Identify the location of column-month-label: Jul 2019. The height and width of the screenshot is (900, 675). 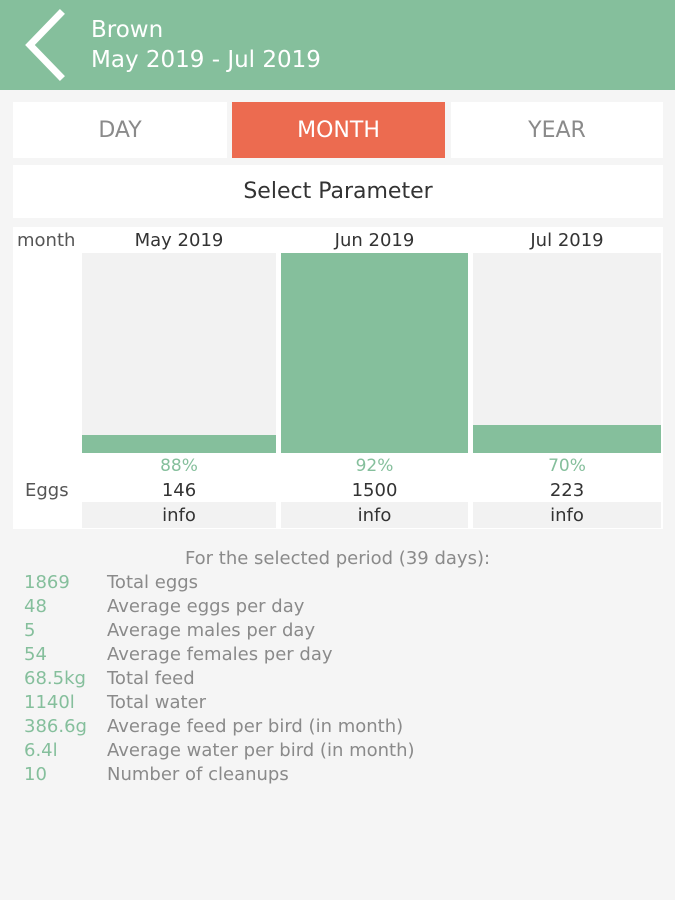
(567, 240).